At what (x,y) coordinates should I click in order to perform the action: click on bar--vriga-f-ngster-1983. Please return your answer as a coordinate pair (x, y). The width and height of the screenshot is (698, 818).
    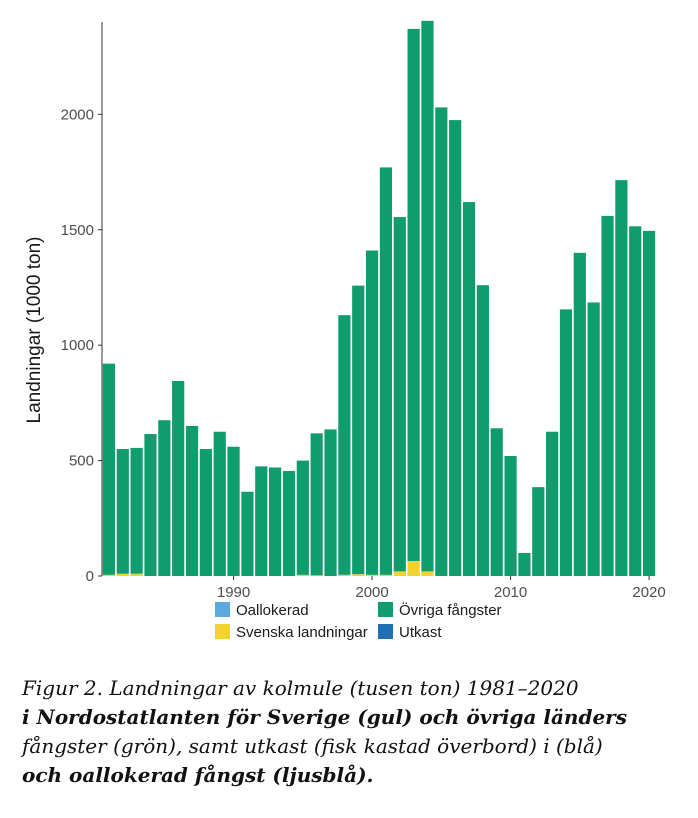
    Looking at the image, I should click on (136, 510).